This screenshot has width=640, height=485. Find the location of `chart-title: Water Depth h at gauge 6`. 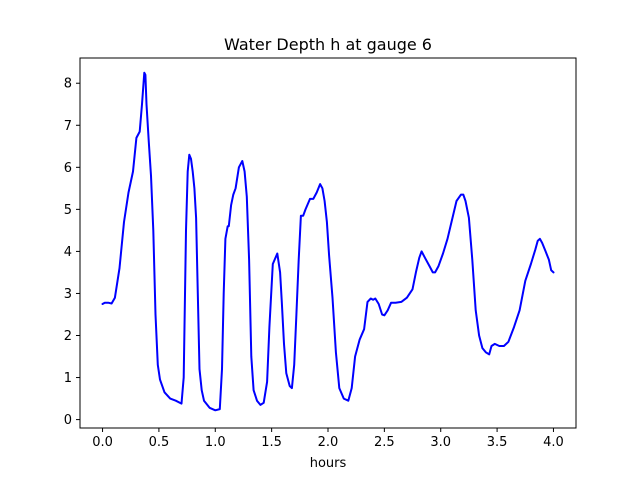

chart-title: Water Depth h at gauge 6 is located at coordinates (328, 44).